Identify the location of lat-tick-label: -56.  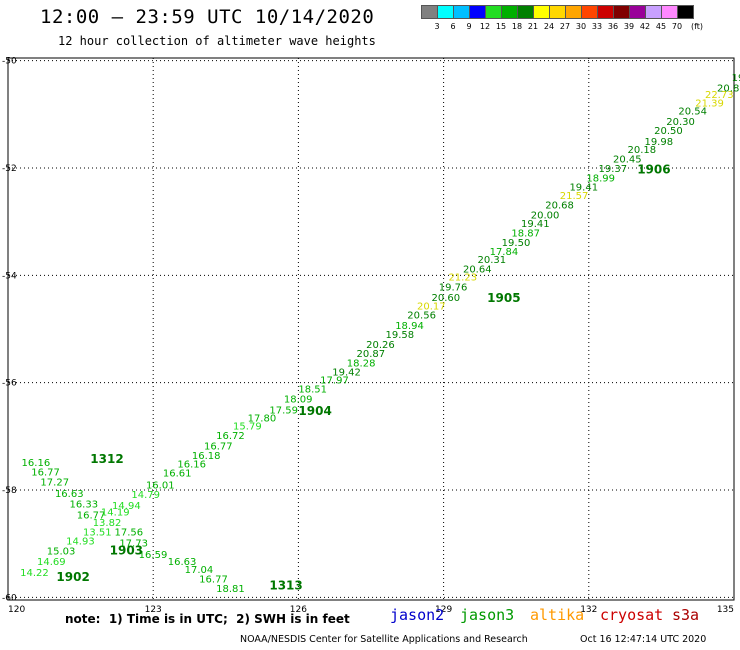
(9, 384).